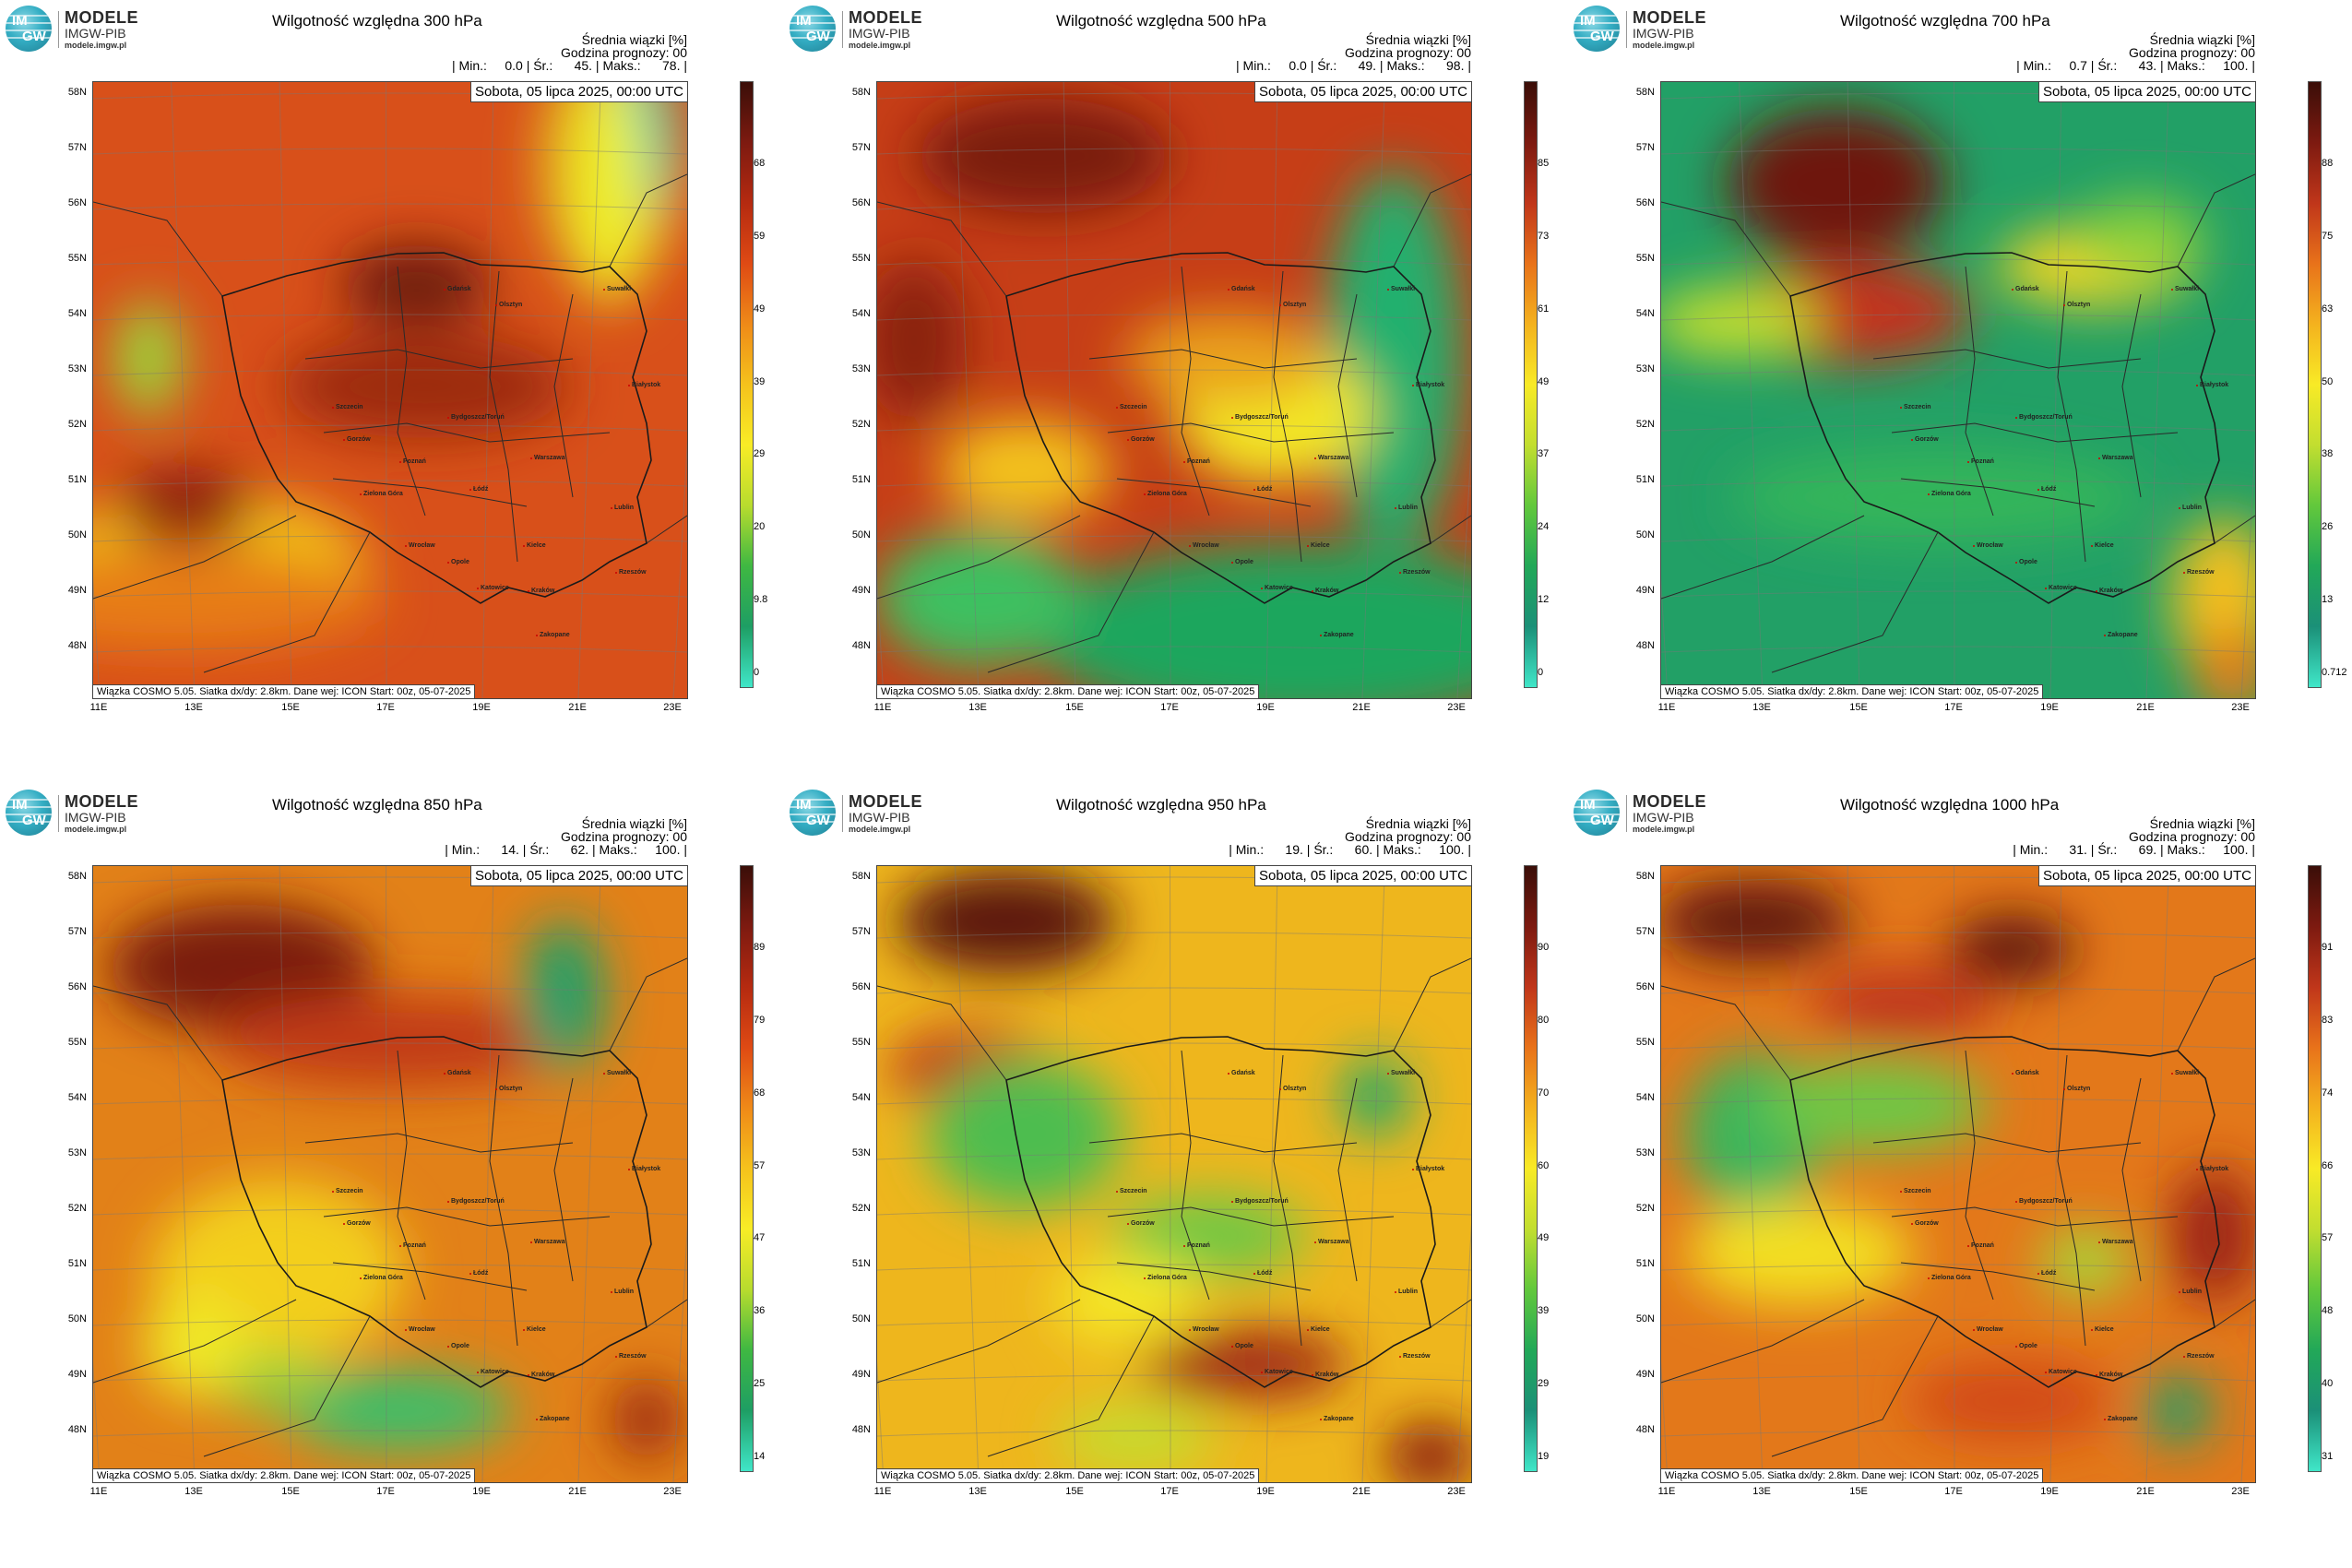 The width and height of the screenshot is (2352, 1568). Describe the element at coordinates (2328, 1311) in the screenshot. I see `colorbar-tick: 48` at that location.